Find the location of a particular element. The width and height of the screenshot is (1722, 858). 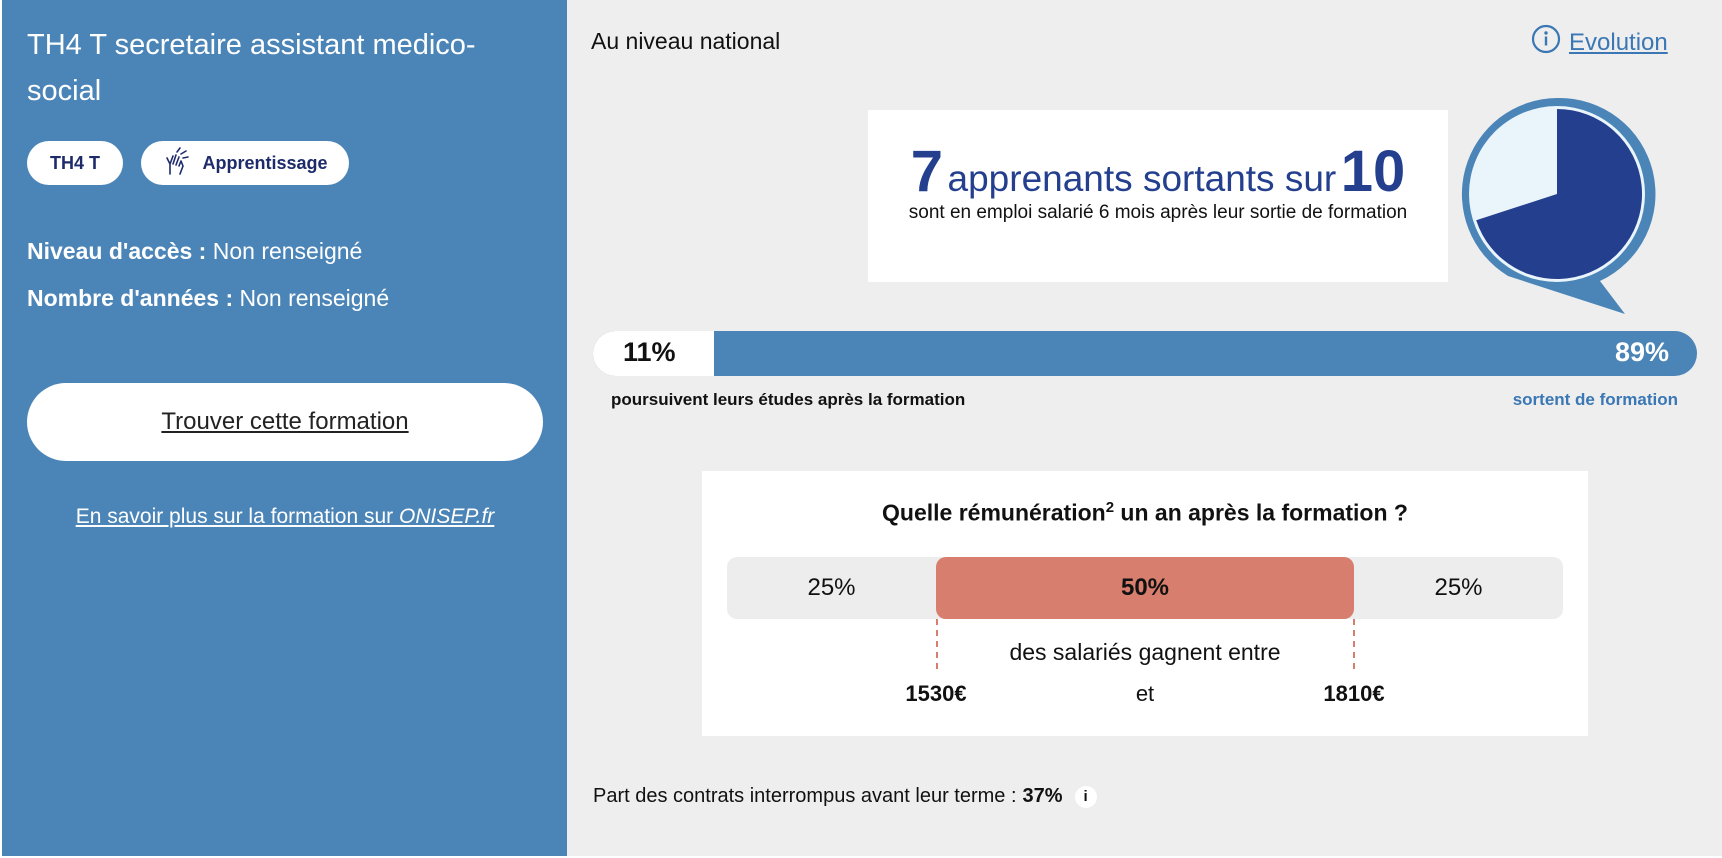

find-formation-button: Trouver cette formation is located at coordinates (285, 422).